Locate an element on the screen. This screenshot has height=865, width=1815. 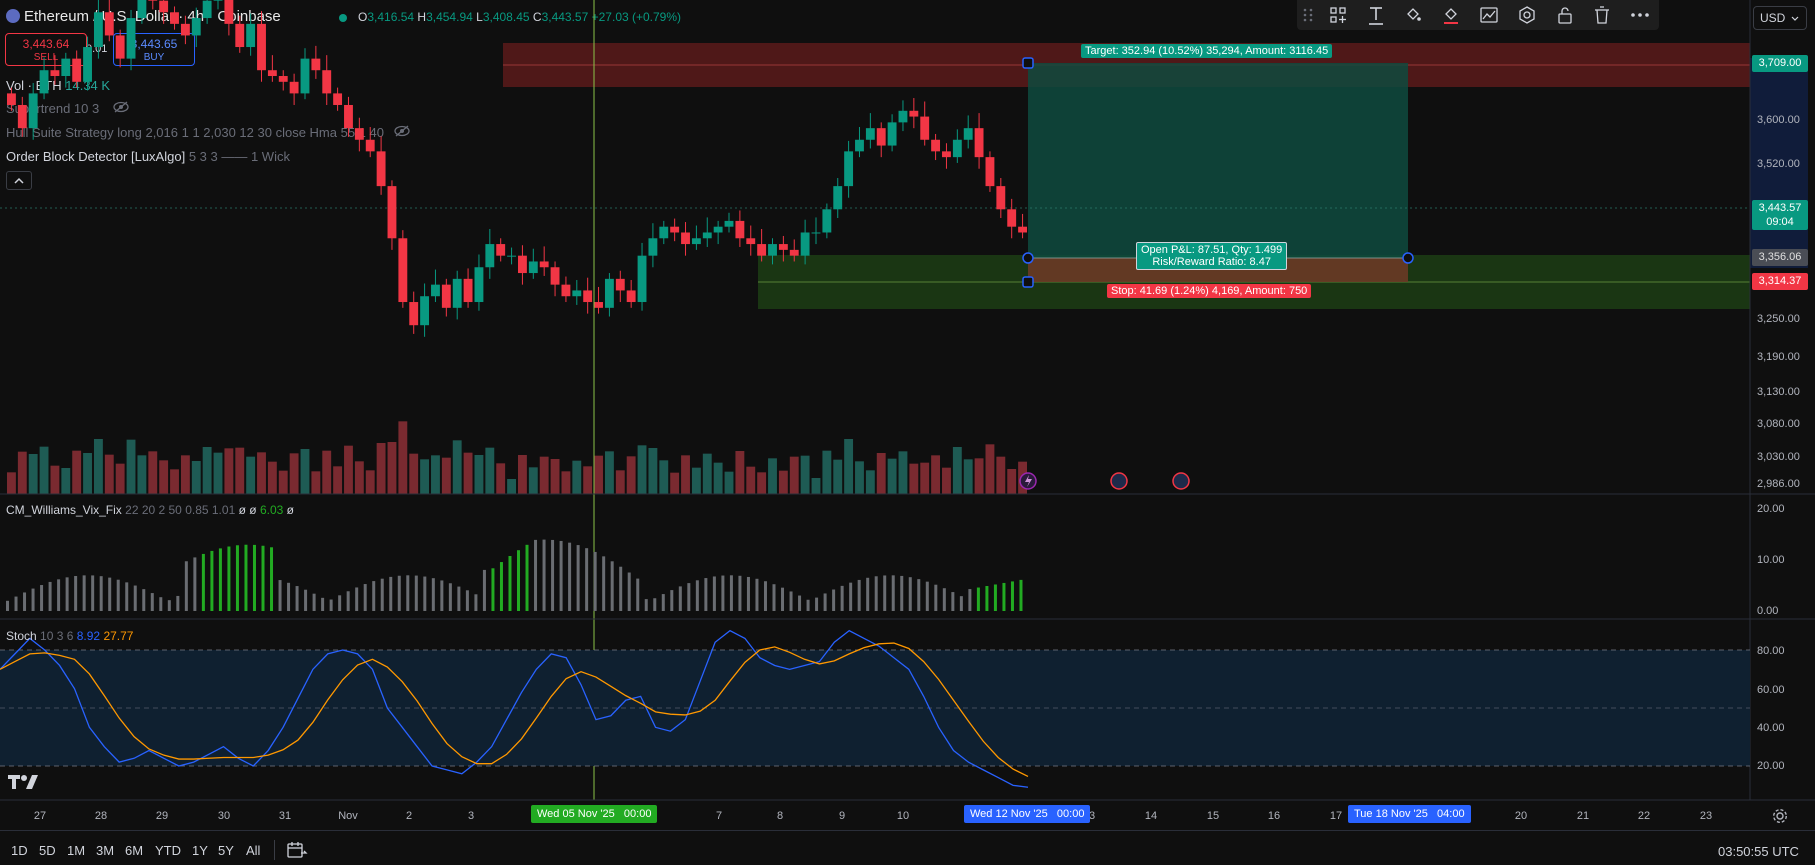
range-ytd-button: YTD is located at coordinates (168, 850).